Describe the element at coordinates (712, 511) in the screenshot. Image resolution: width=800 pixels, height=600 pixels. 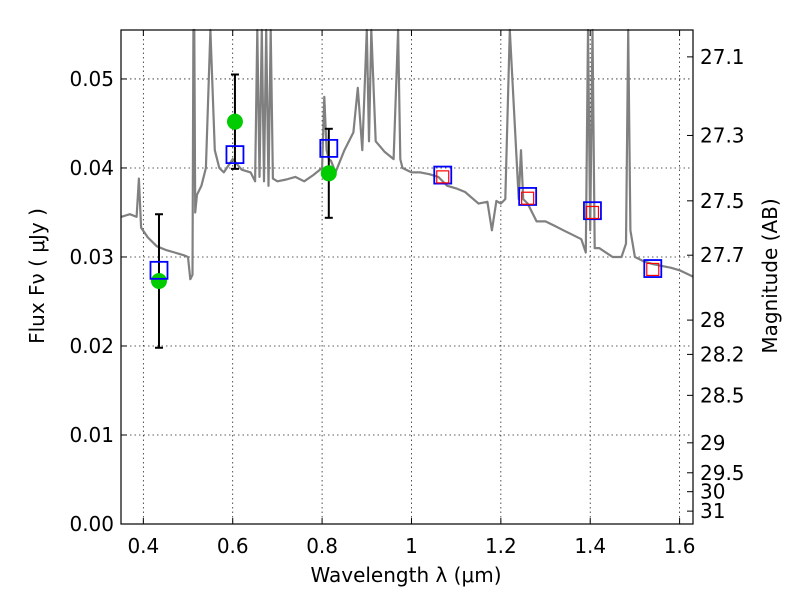
I see `magnitude-tick-label: 31` at that location.